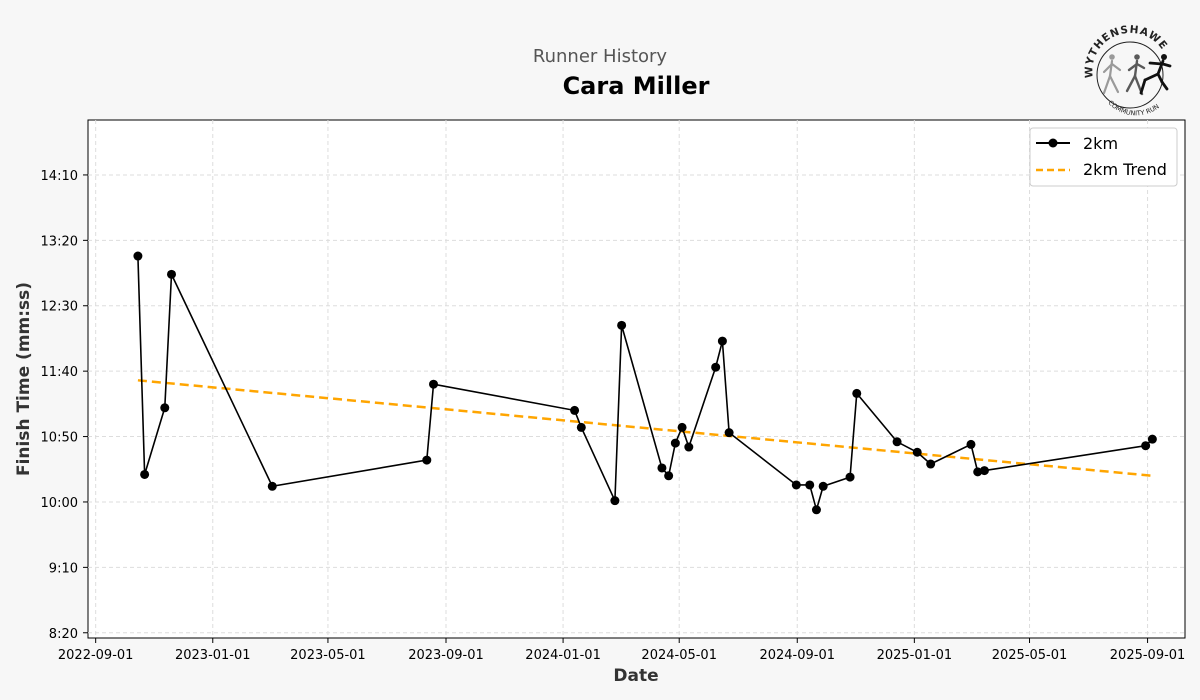 The image size is (1200, 700). Describe the element at coordinates (635, 676) in the screenshot. I see `x-axis-label: Date` at that location.